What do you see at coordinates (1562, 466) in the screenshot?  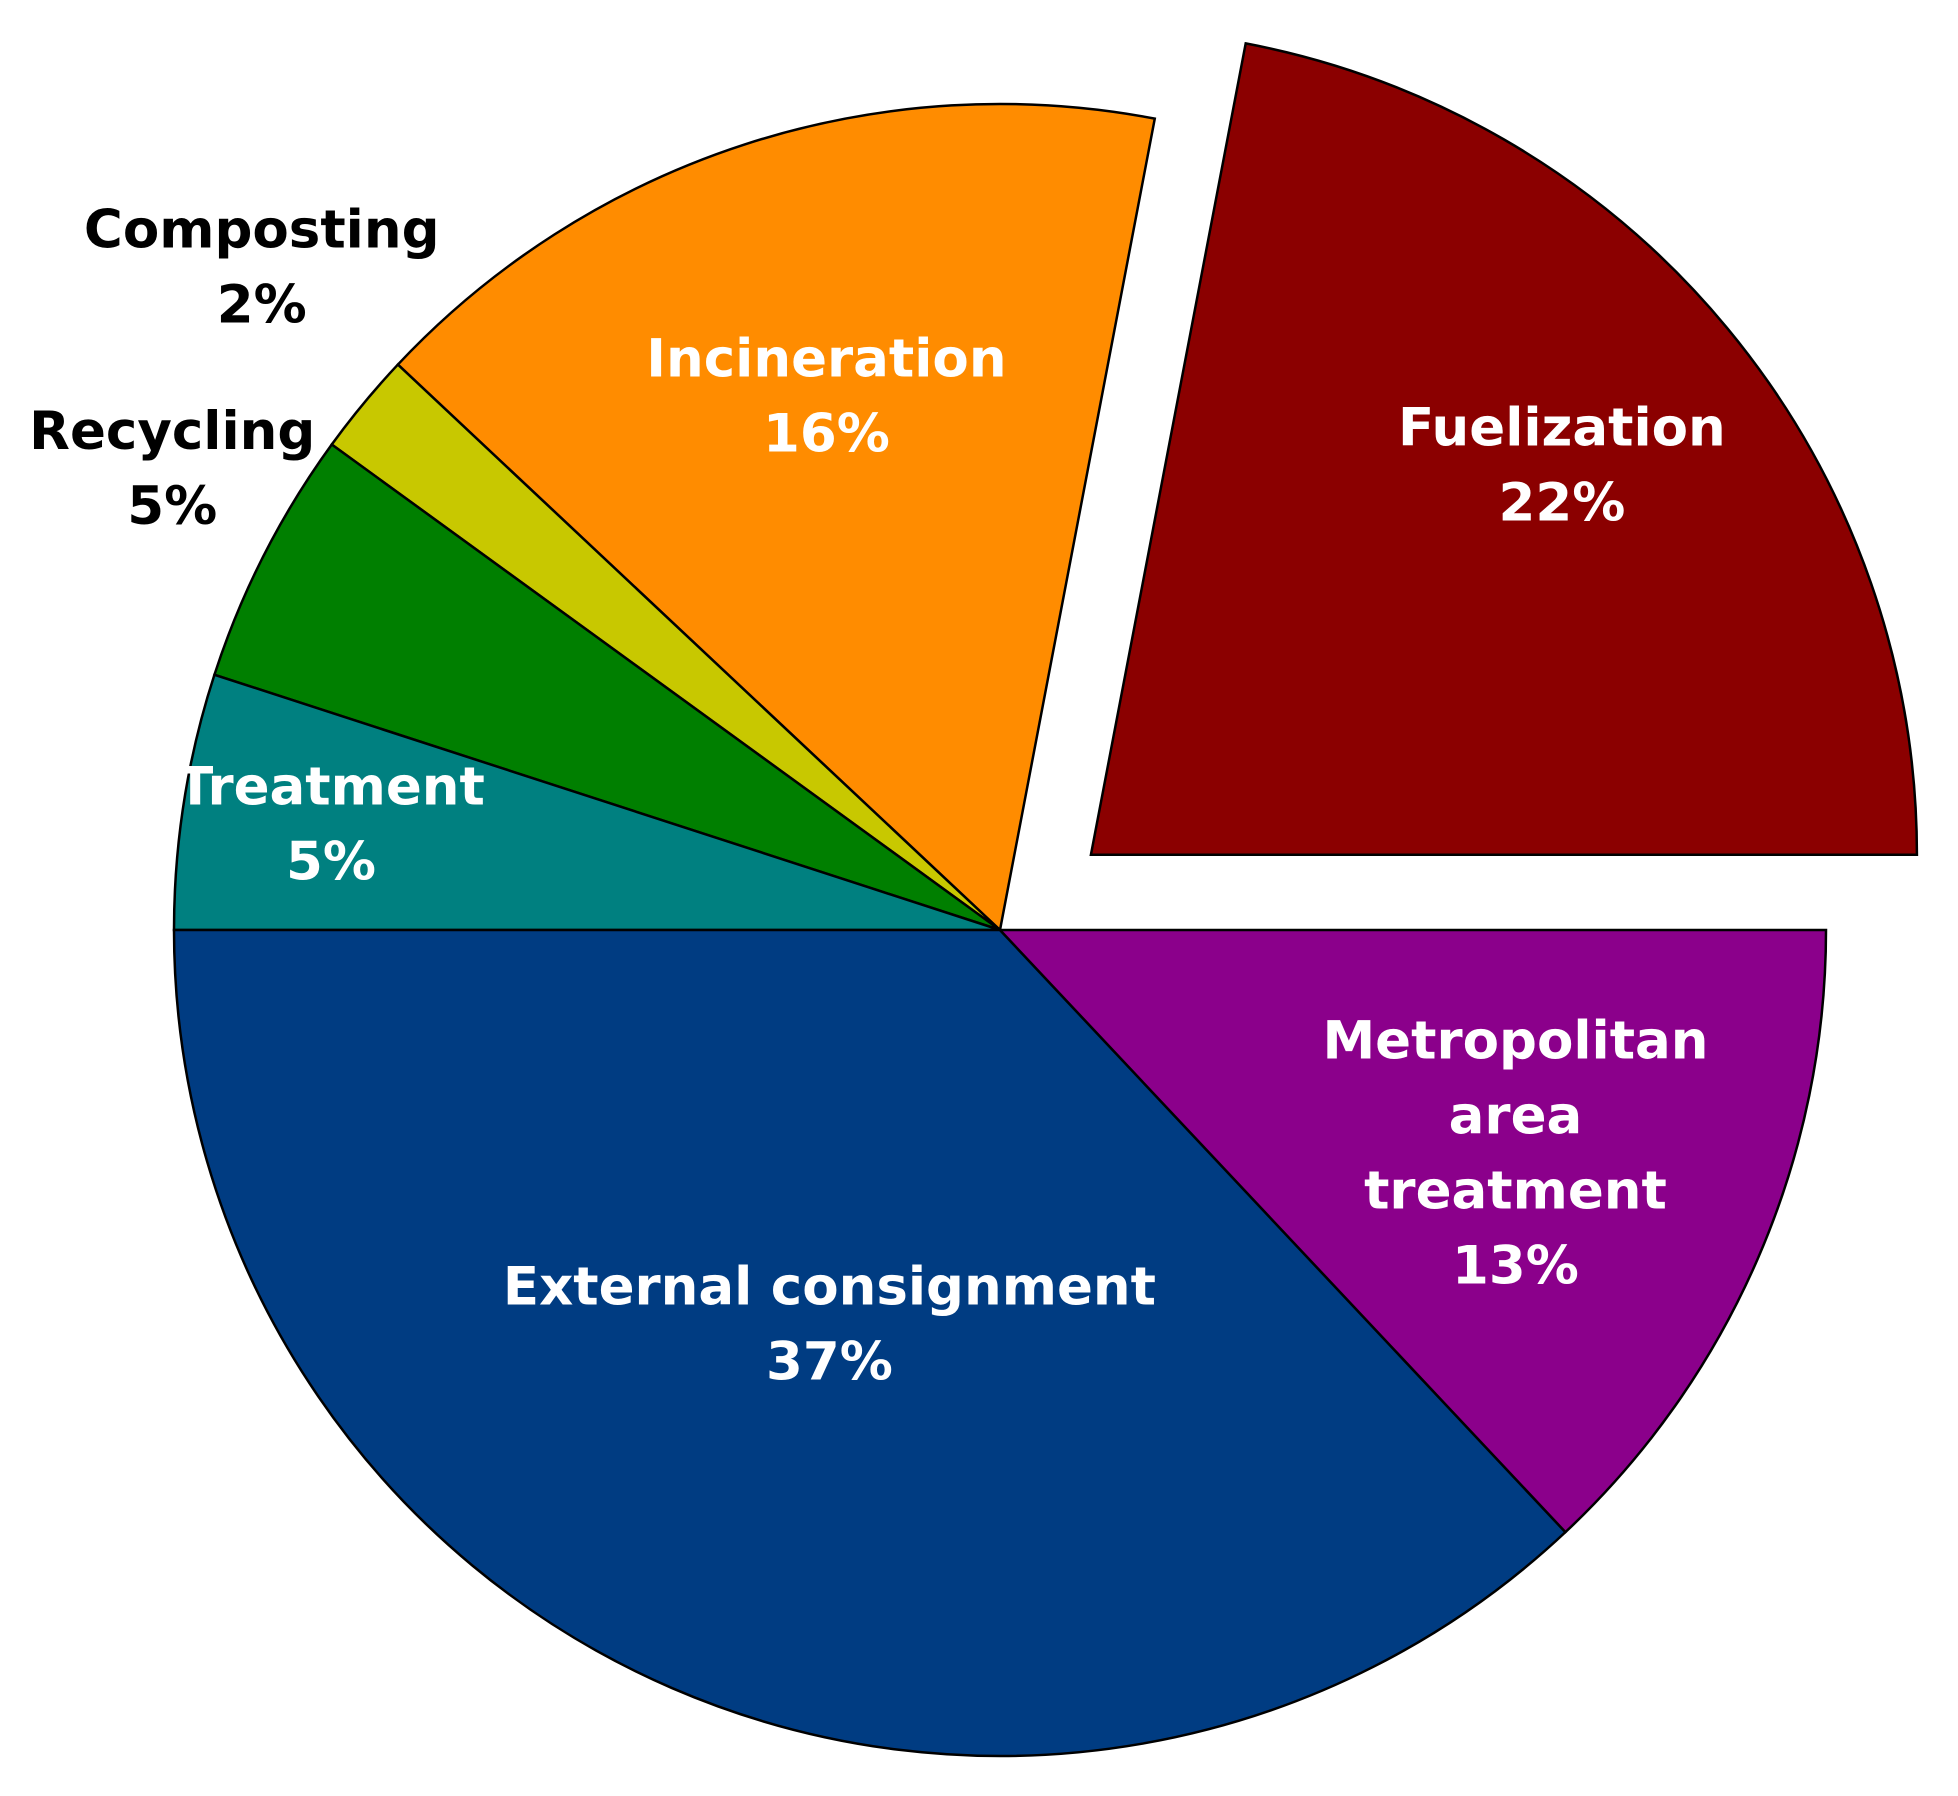 I see `slice-label-fuelization: Fuelization 22%` at bounding box center [1562, 466].